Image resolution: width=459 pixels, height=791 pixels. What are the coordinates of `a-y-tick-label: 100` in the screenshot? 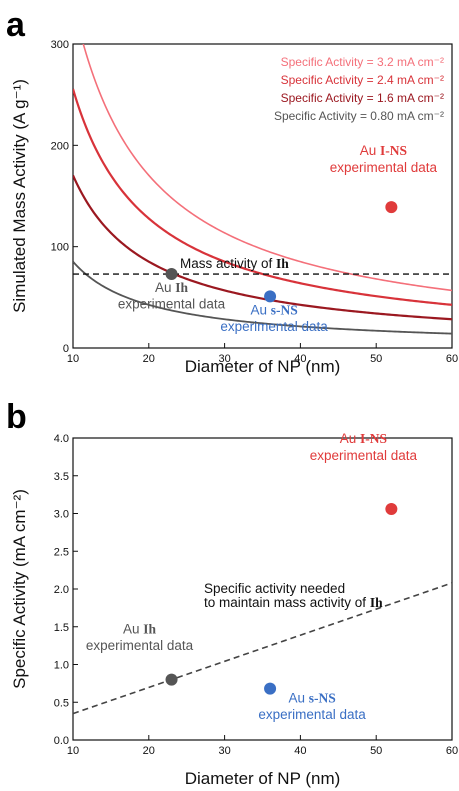 It's located at (60, 248).